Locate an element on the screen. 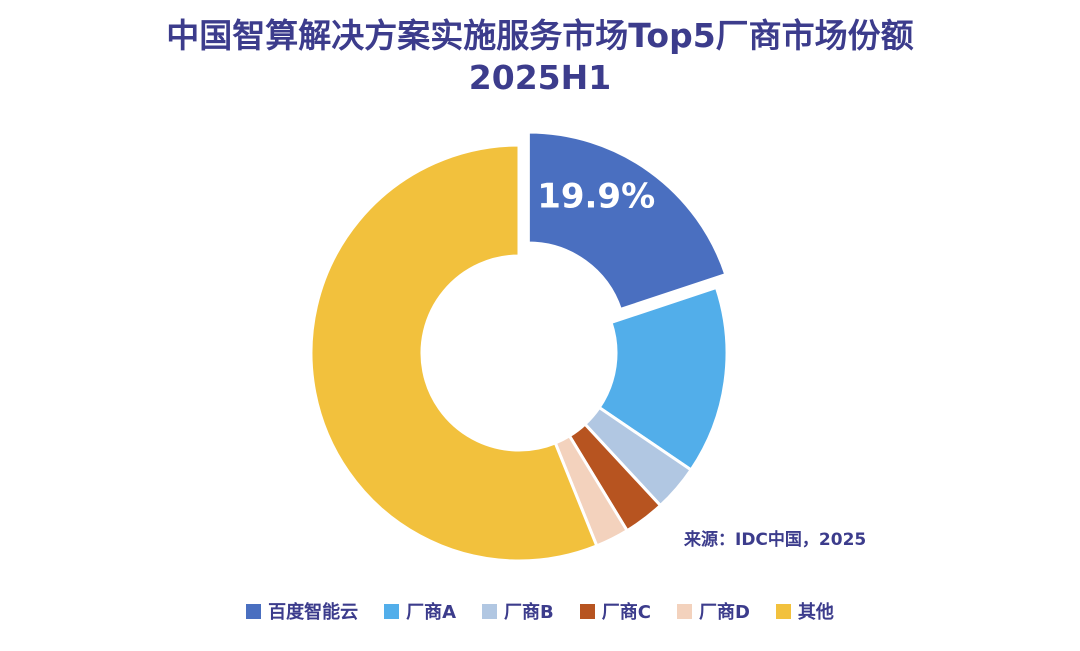 Image resolution: width=1080 pixels, height=651 pixels. legend-label: 其他 is located at coordinates (815, 612).